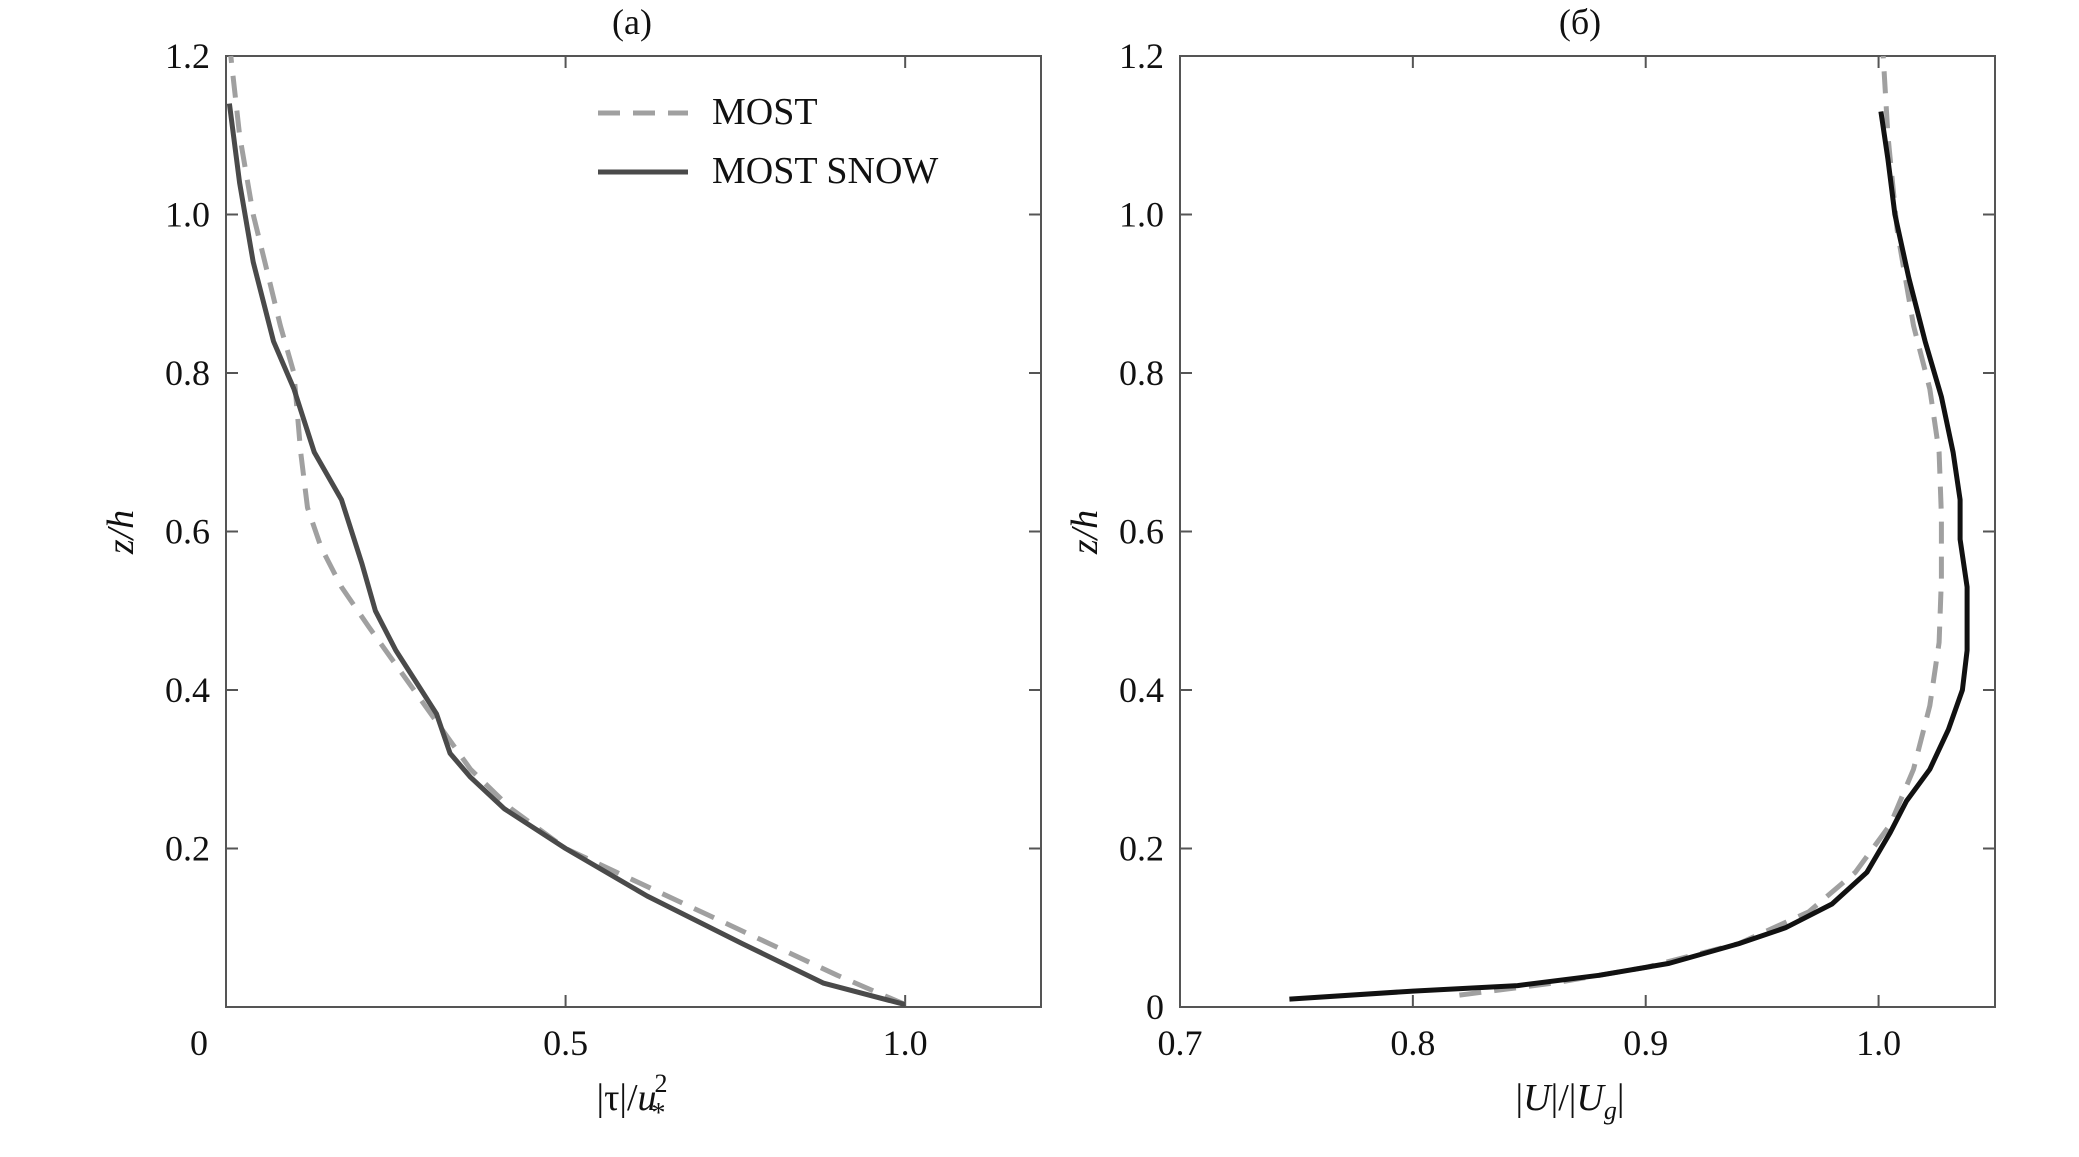 The height and width of the screenshot is (1157, 2079). Describe the element at coordinates (199, 1043) in the screenshot. I see `panel-a-xtick-label: 0` at that location.